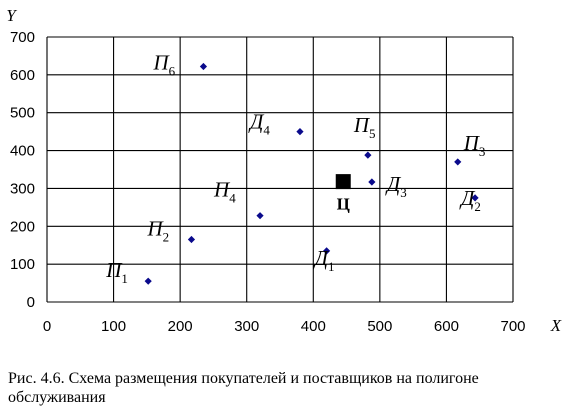  Describe the element at coordinates (343, 204) in the screenshot. I see `center-label: Ц` at that location.